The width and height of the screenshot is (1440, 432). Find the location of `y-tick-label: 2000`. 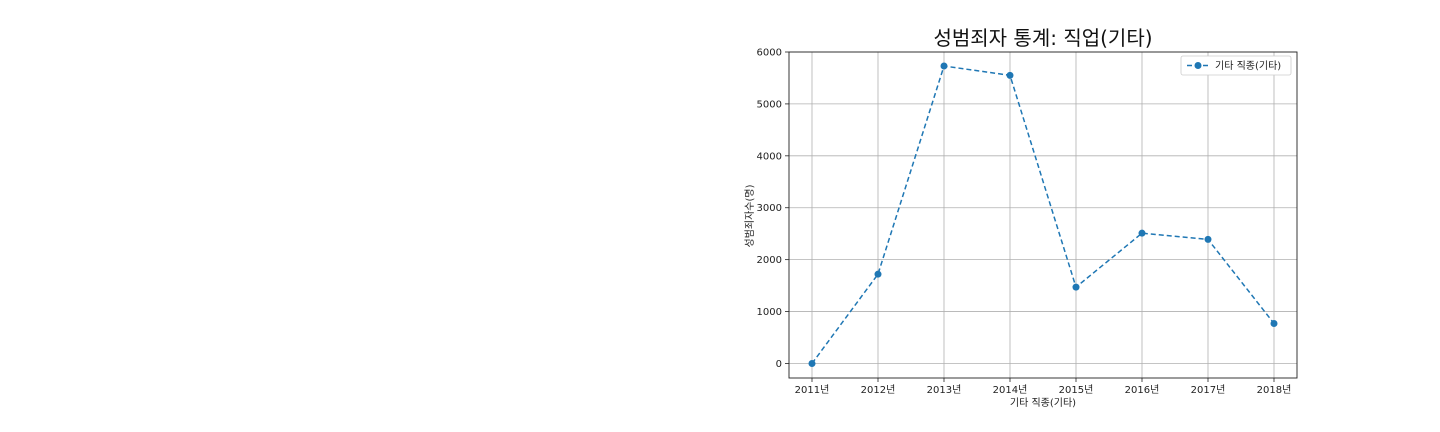

y-tick-label: 2000 is located at coordinates (769, 260).